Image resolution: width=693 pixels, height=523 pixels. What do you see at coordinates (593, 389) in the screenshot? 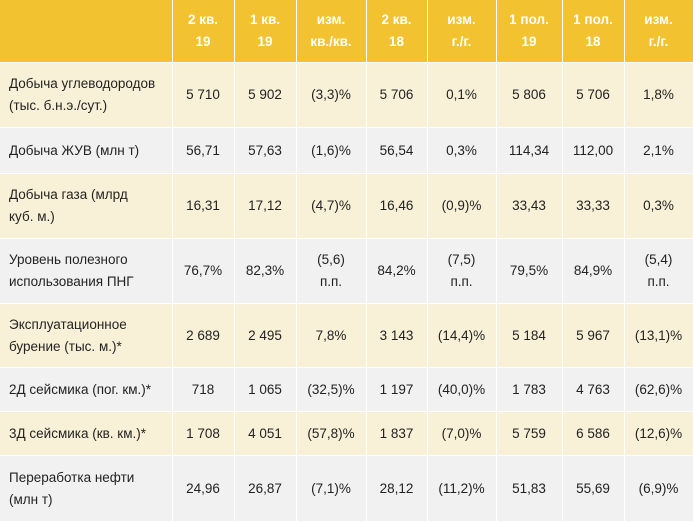
I see `value-cell: 4 763` at bounding box center [593, 389].